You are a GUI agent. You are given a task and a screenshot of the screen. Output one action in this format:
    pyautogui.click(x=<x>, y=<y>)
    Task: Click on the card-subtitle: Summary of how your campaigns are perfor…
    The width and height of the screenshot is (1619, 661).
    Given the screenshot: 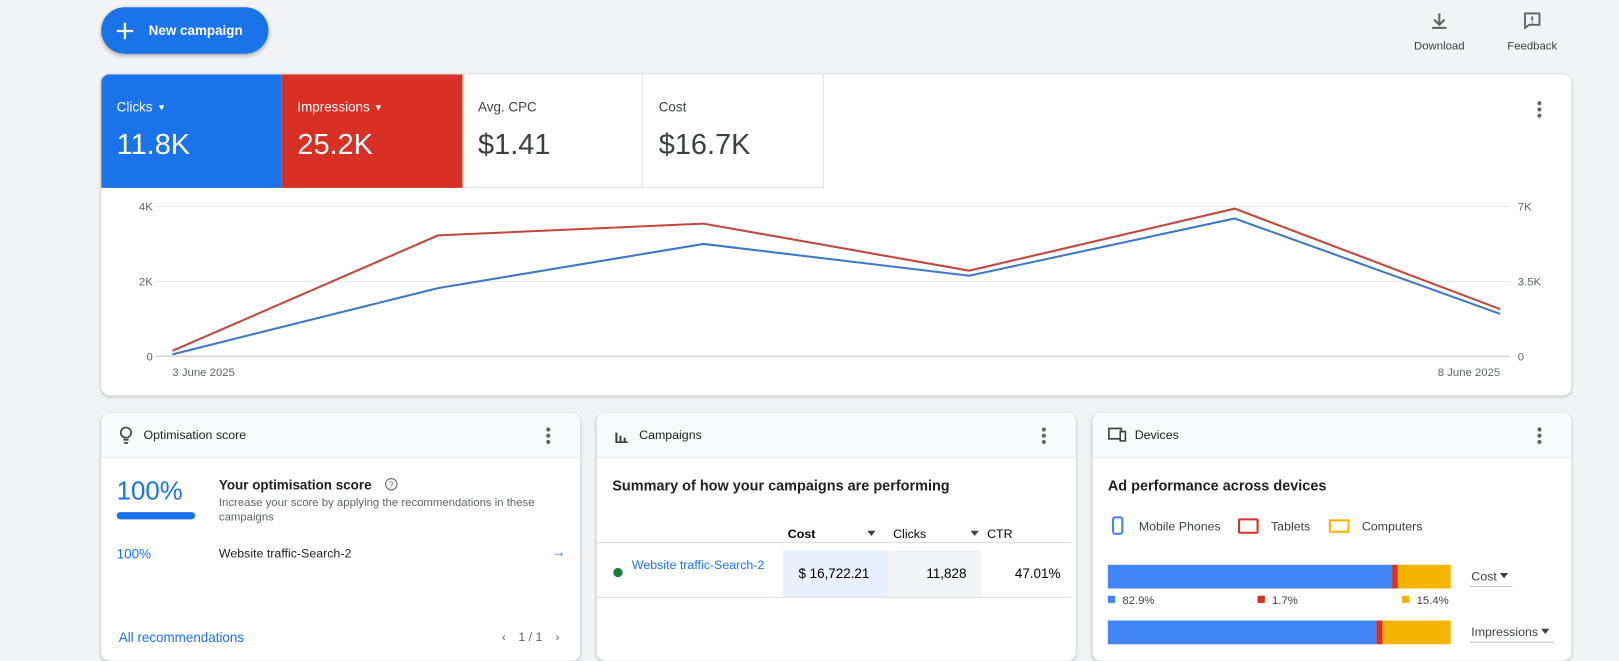 What is the action you would take?
    pyautogui.click(x=781, y=485)
    